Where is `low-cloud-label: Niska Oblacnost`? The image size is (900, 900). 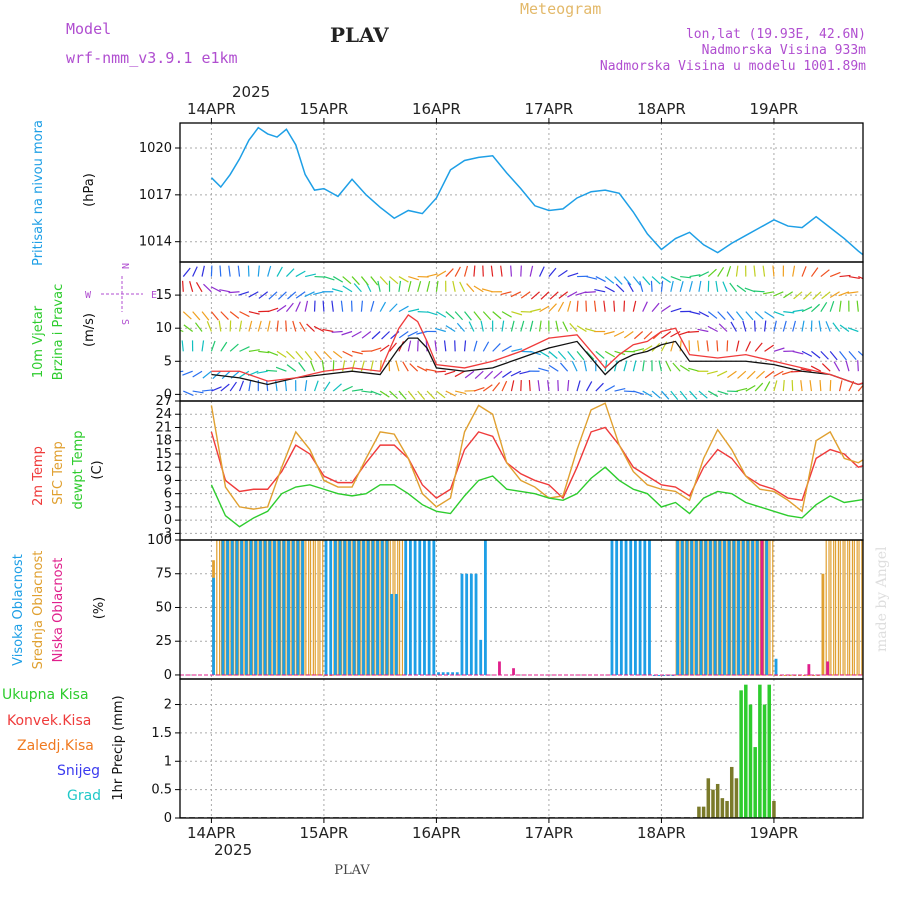 low-cloud-label: Niska Oblacnost is located at coordinates (58, 610).